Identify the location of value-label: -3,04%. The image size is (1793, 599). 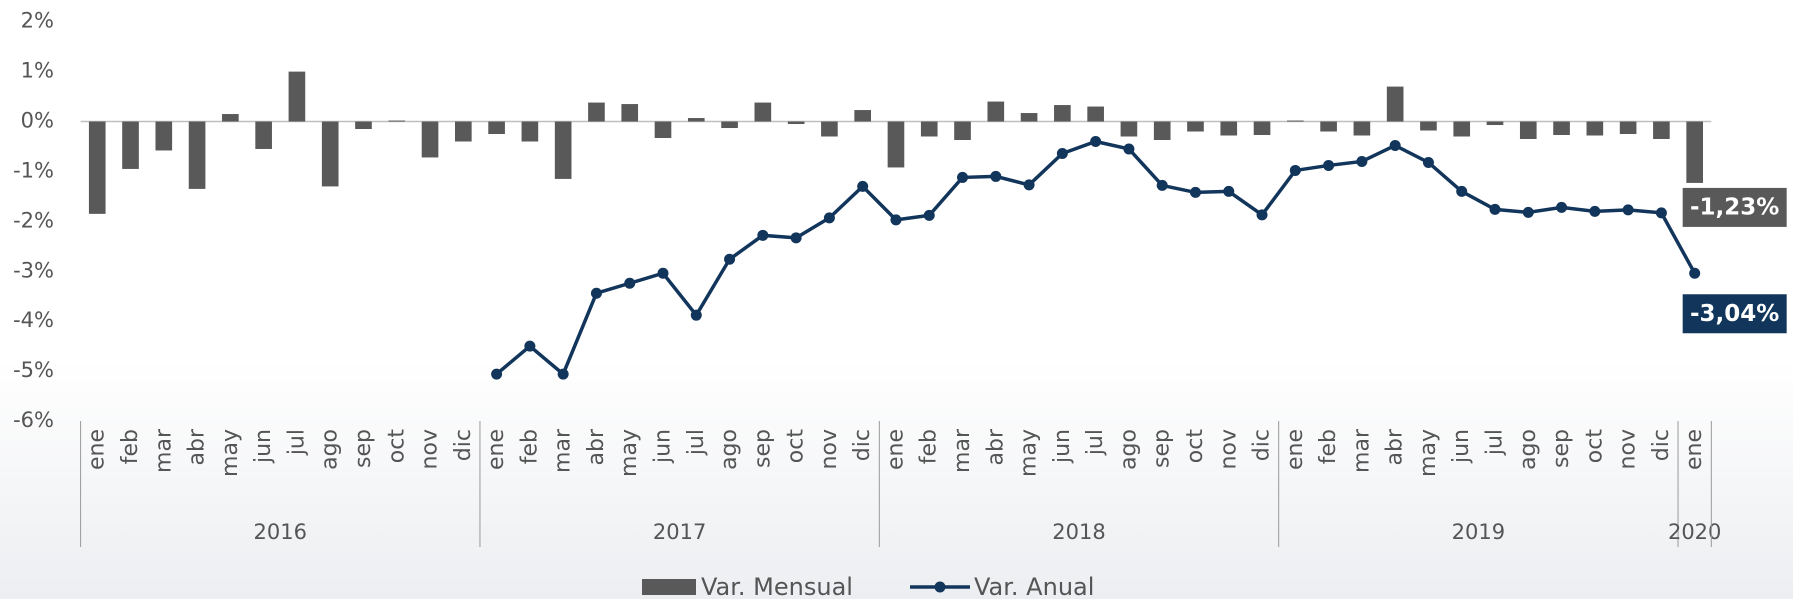
(1734, 314).